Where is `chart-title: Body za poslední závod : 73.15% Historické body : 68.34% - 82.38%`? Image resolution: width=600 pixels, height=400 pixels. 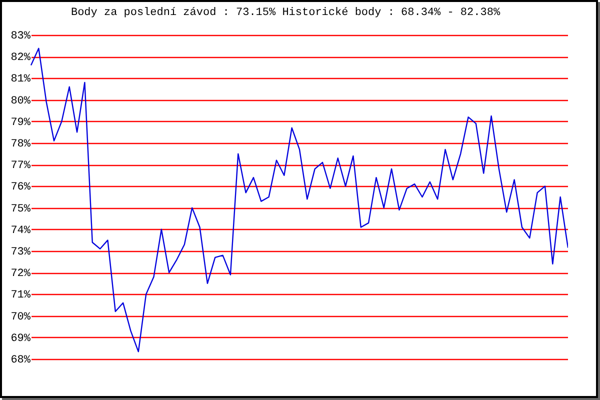 chart-title: Body za poslední závod : 73.15% Historické body : 68.34% - 82.38% is located at coordinates (285, 13).